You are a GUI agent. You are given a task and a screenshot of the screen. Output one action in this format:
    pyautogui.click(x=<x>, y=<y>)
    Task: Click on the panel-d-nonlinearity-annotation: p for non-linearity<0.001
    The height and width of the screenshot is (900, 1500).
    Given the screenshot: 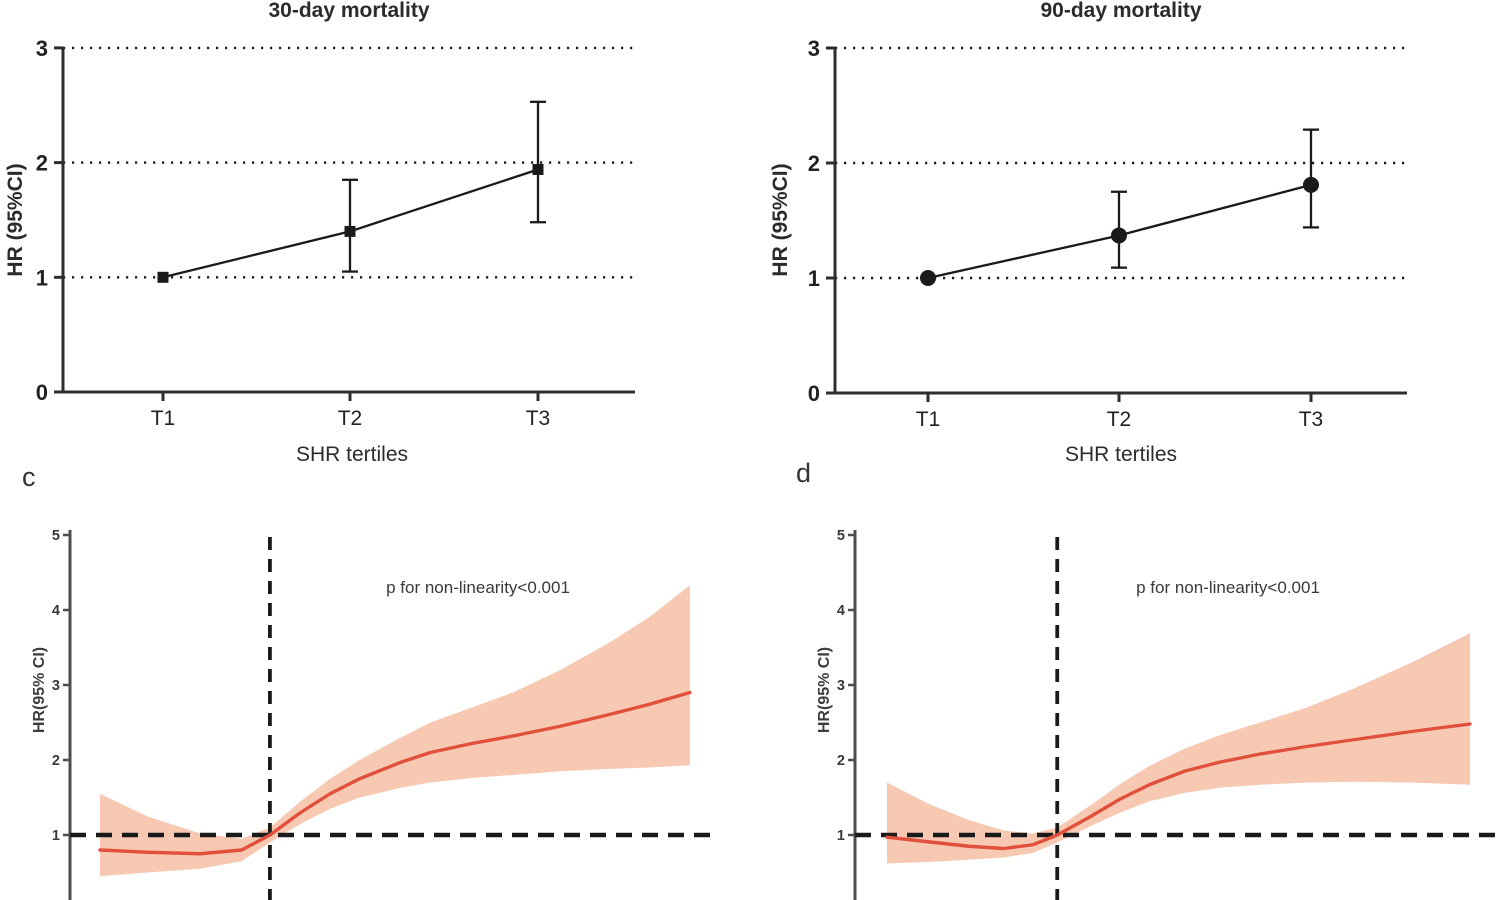 What is the action you would take?
    pyautogui.click(x=1228, y=587)
    